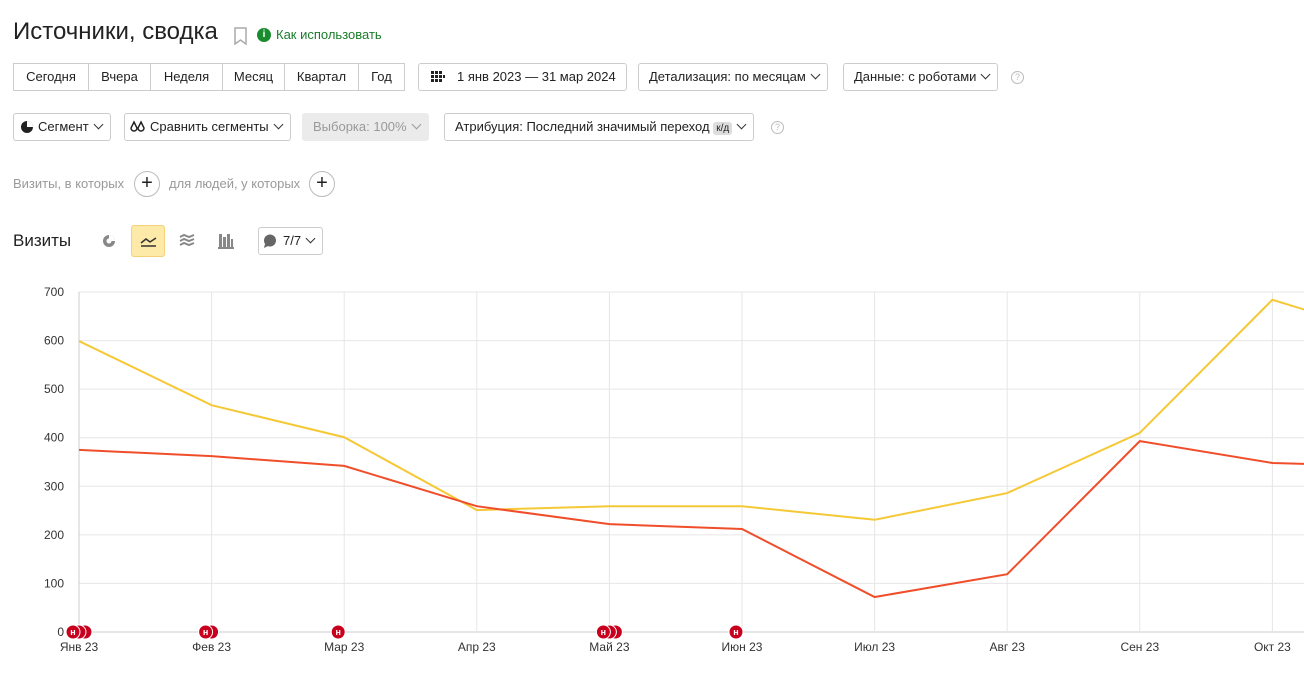 Image resolution: width=1304 pixels, height=693 pixels. What do you see at coordinates (329, 34) in the screenshot?
I see `help-link: Как использовать` at bounding box center [329, 34].